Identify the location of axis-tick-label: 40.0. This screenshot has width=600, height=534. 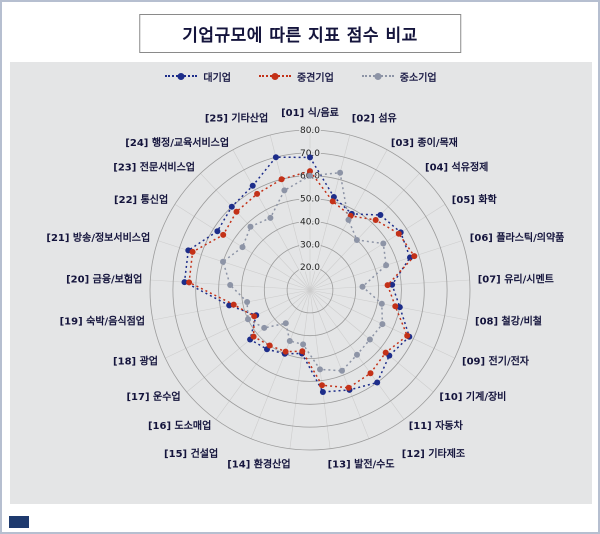
(310, 222).